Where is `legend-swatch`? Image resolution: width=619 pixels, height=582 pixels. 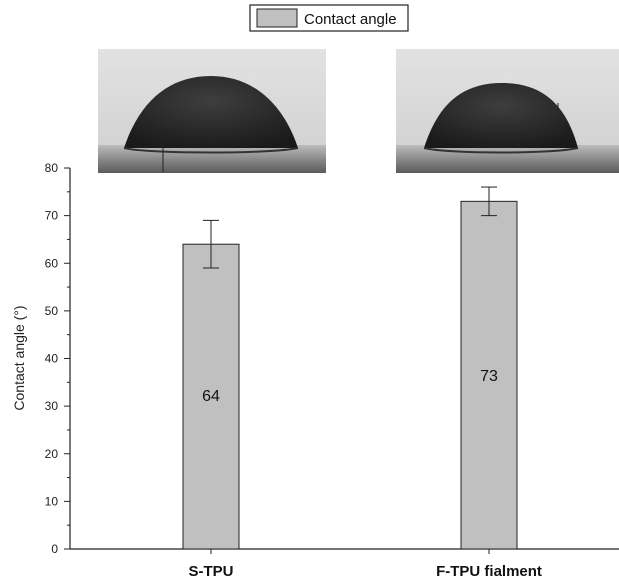 legend-swatch is located at coordinates (277, 18).